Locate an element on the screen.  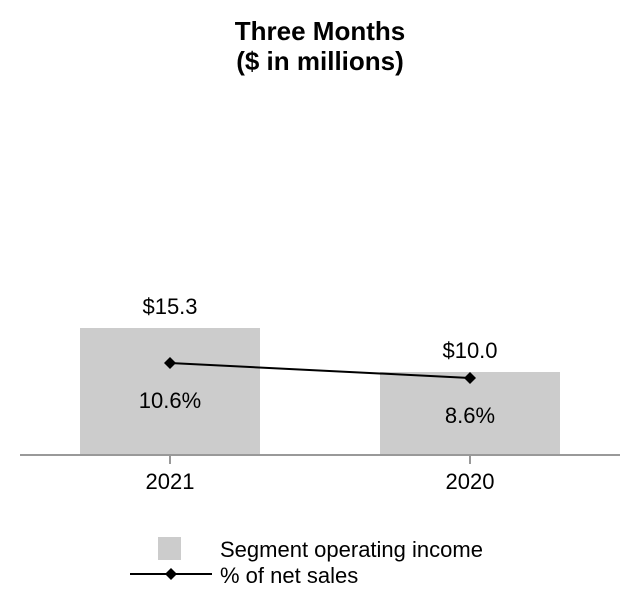
legend-label-pct-of-net-sales: % of net sales is located at coordinates (289, 575).